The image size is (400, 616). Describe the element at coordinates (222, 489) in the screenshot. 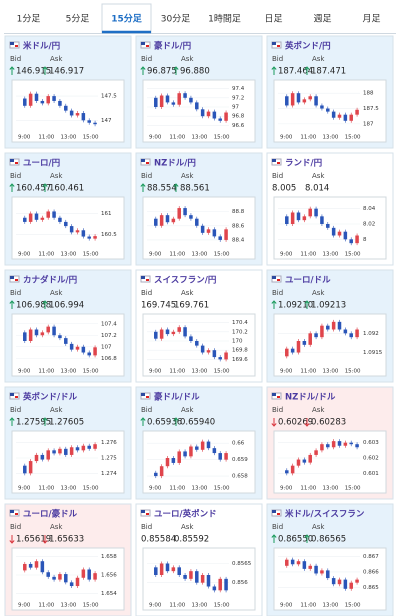

I see `time-label: 15:00` at that location.